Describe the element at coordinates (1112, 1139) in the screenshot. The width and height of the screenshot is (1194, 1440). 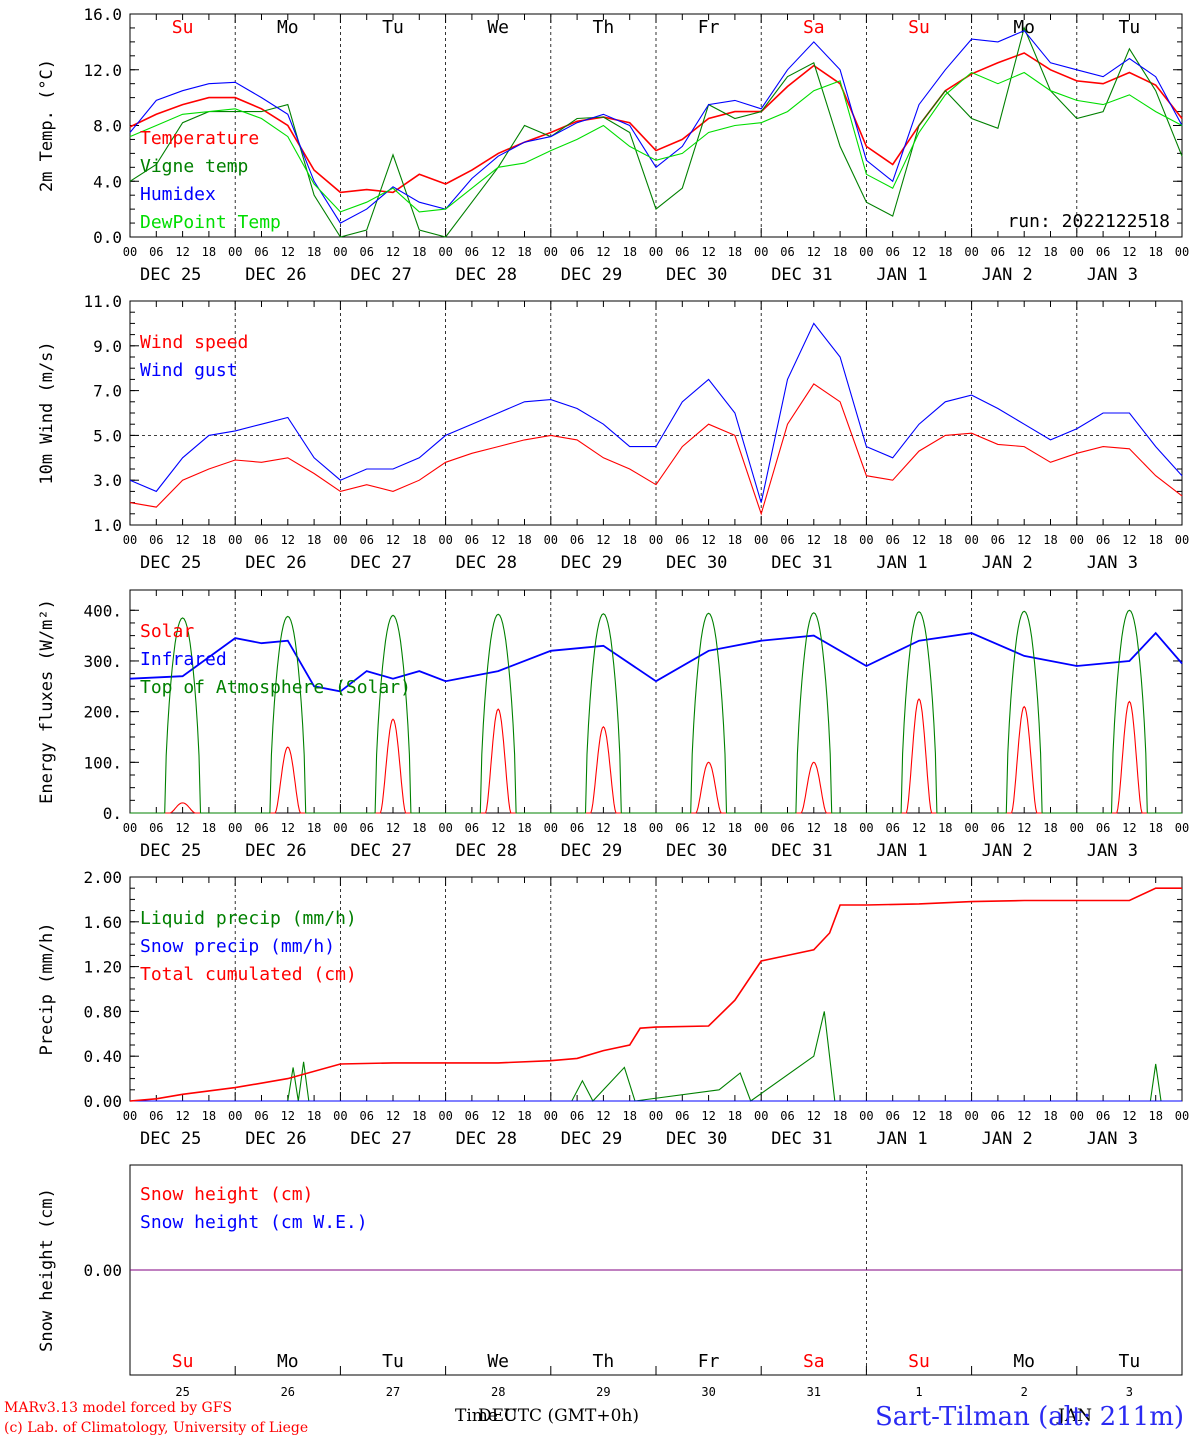
I see `date-label: JAN 3` at that location.